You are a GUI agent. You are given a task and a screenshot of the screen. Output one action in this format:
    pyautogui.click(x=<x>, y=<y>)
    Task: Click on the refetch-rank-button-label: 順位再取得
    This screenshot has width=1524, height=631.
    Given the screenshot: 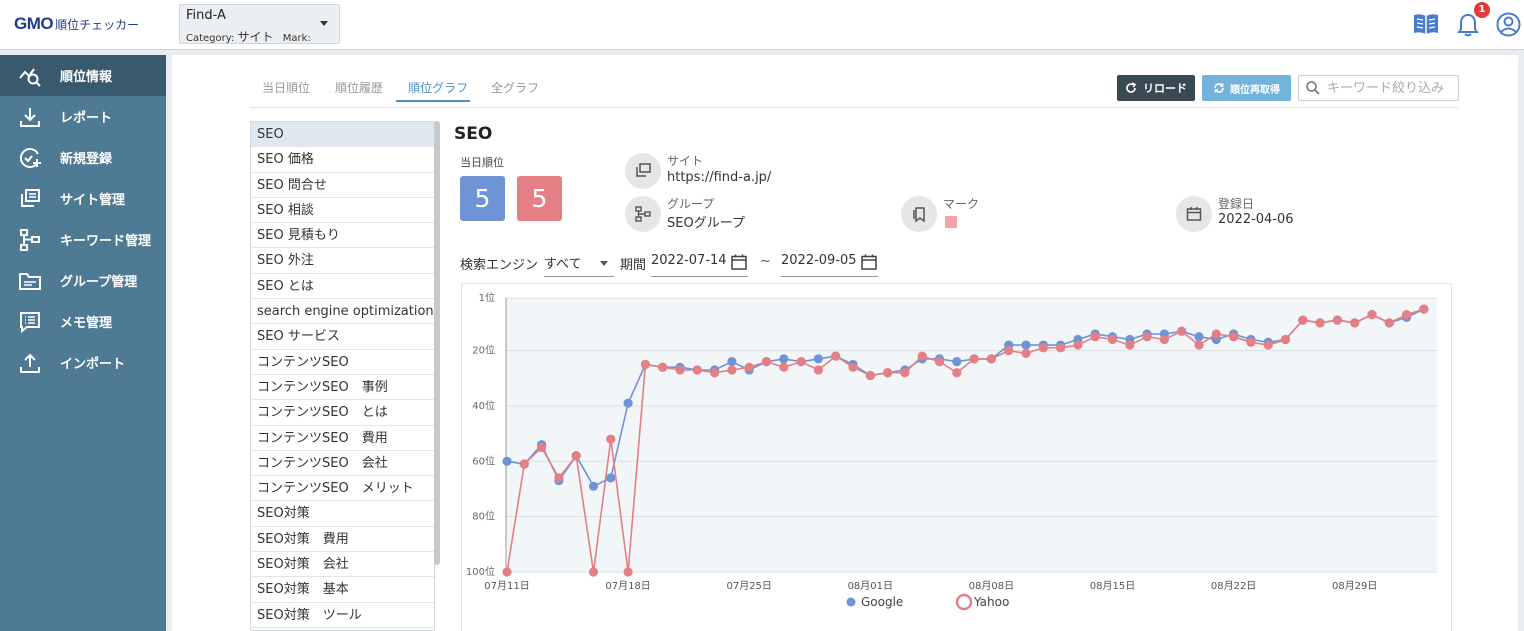 What is the action you would take?
    pyautogui.click(x=1255, y=90)
    